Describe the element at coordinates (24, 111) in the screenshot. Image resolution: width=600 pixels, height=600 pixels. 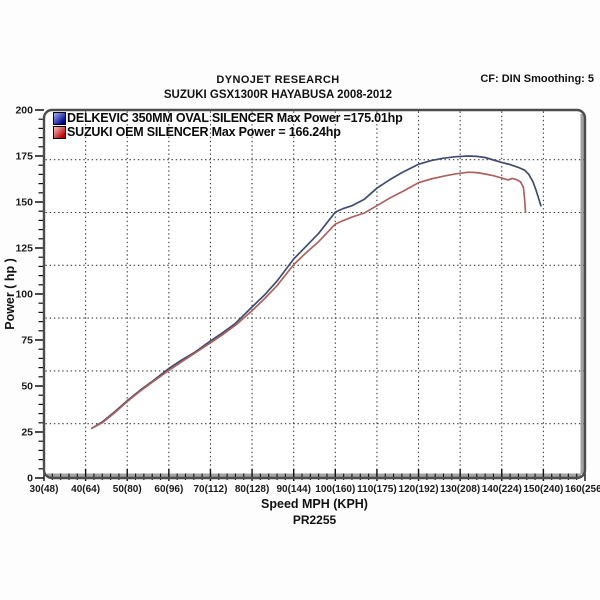
I see `svg-text: 200` at that location.